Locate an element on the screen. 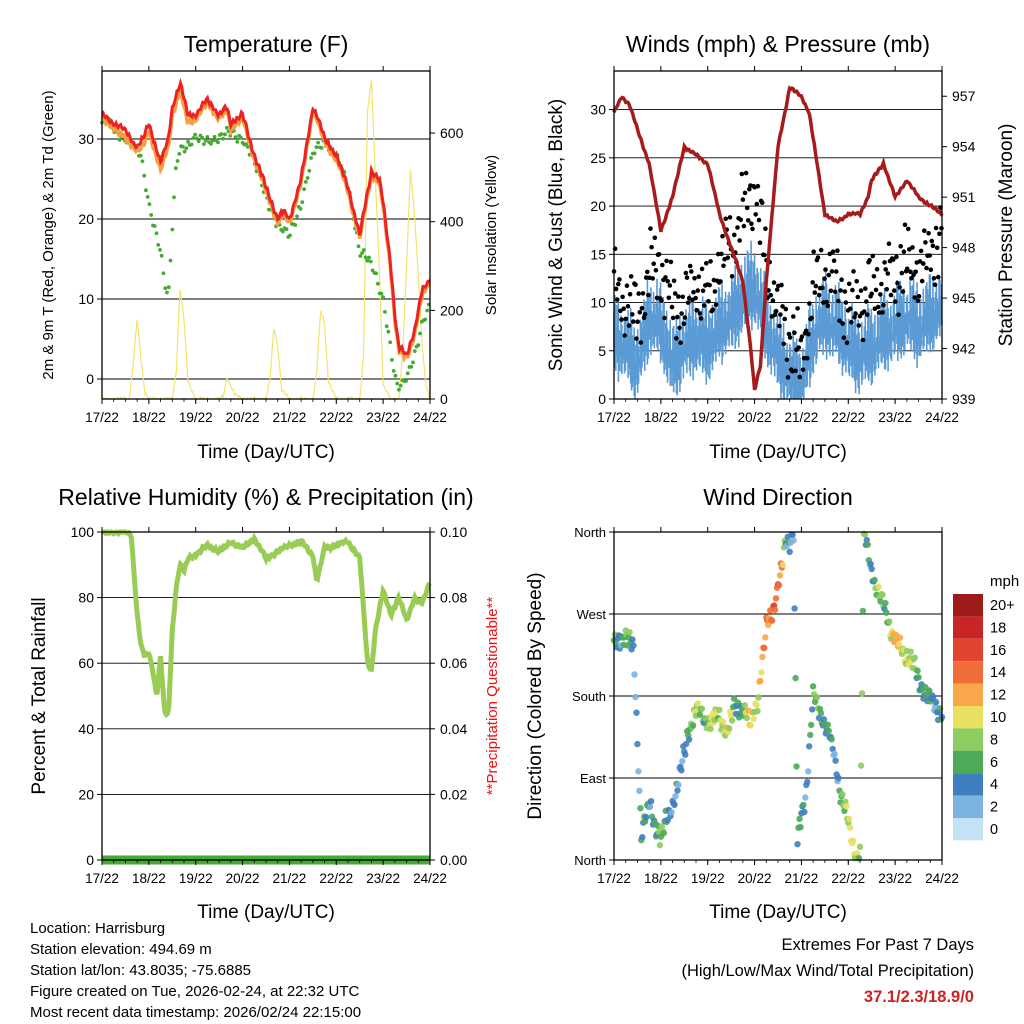 The image size is (1024, 1024). humidity-grid is located at coordinates (266, 696).